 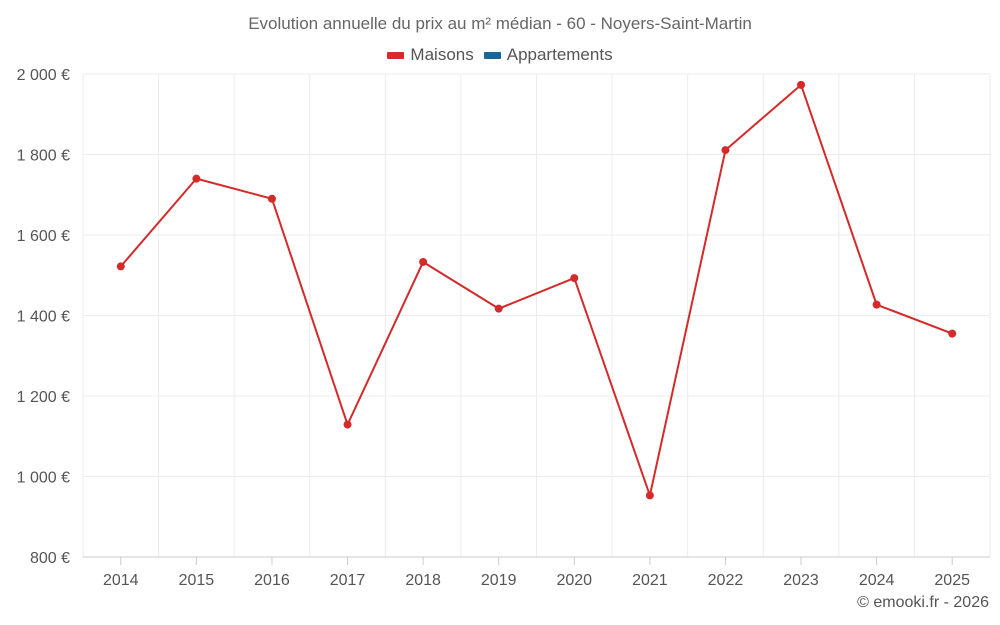 I want to click on x-tick-label: 2023, so click(x=801, y=580).